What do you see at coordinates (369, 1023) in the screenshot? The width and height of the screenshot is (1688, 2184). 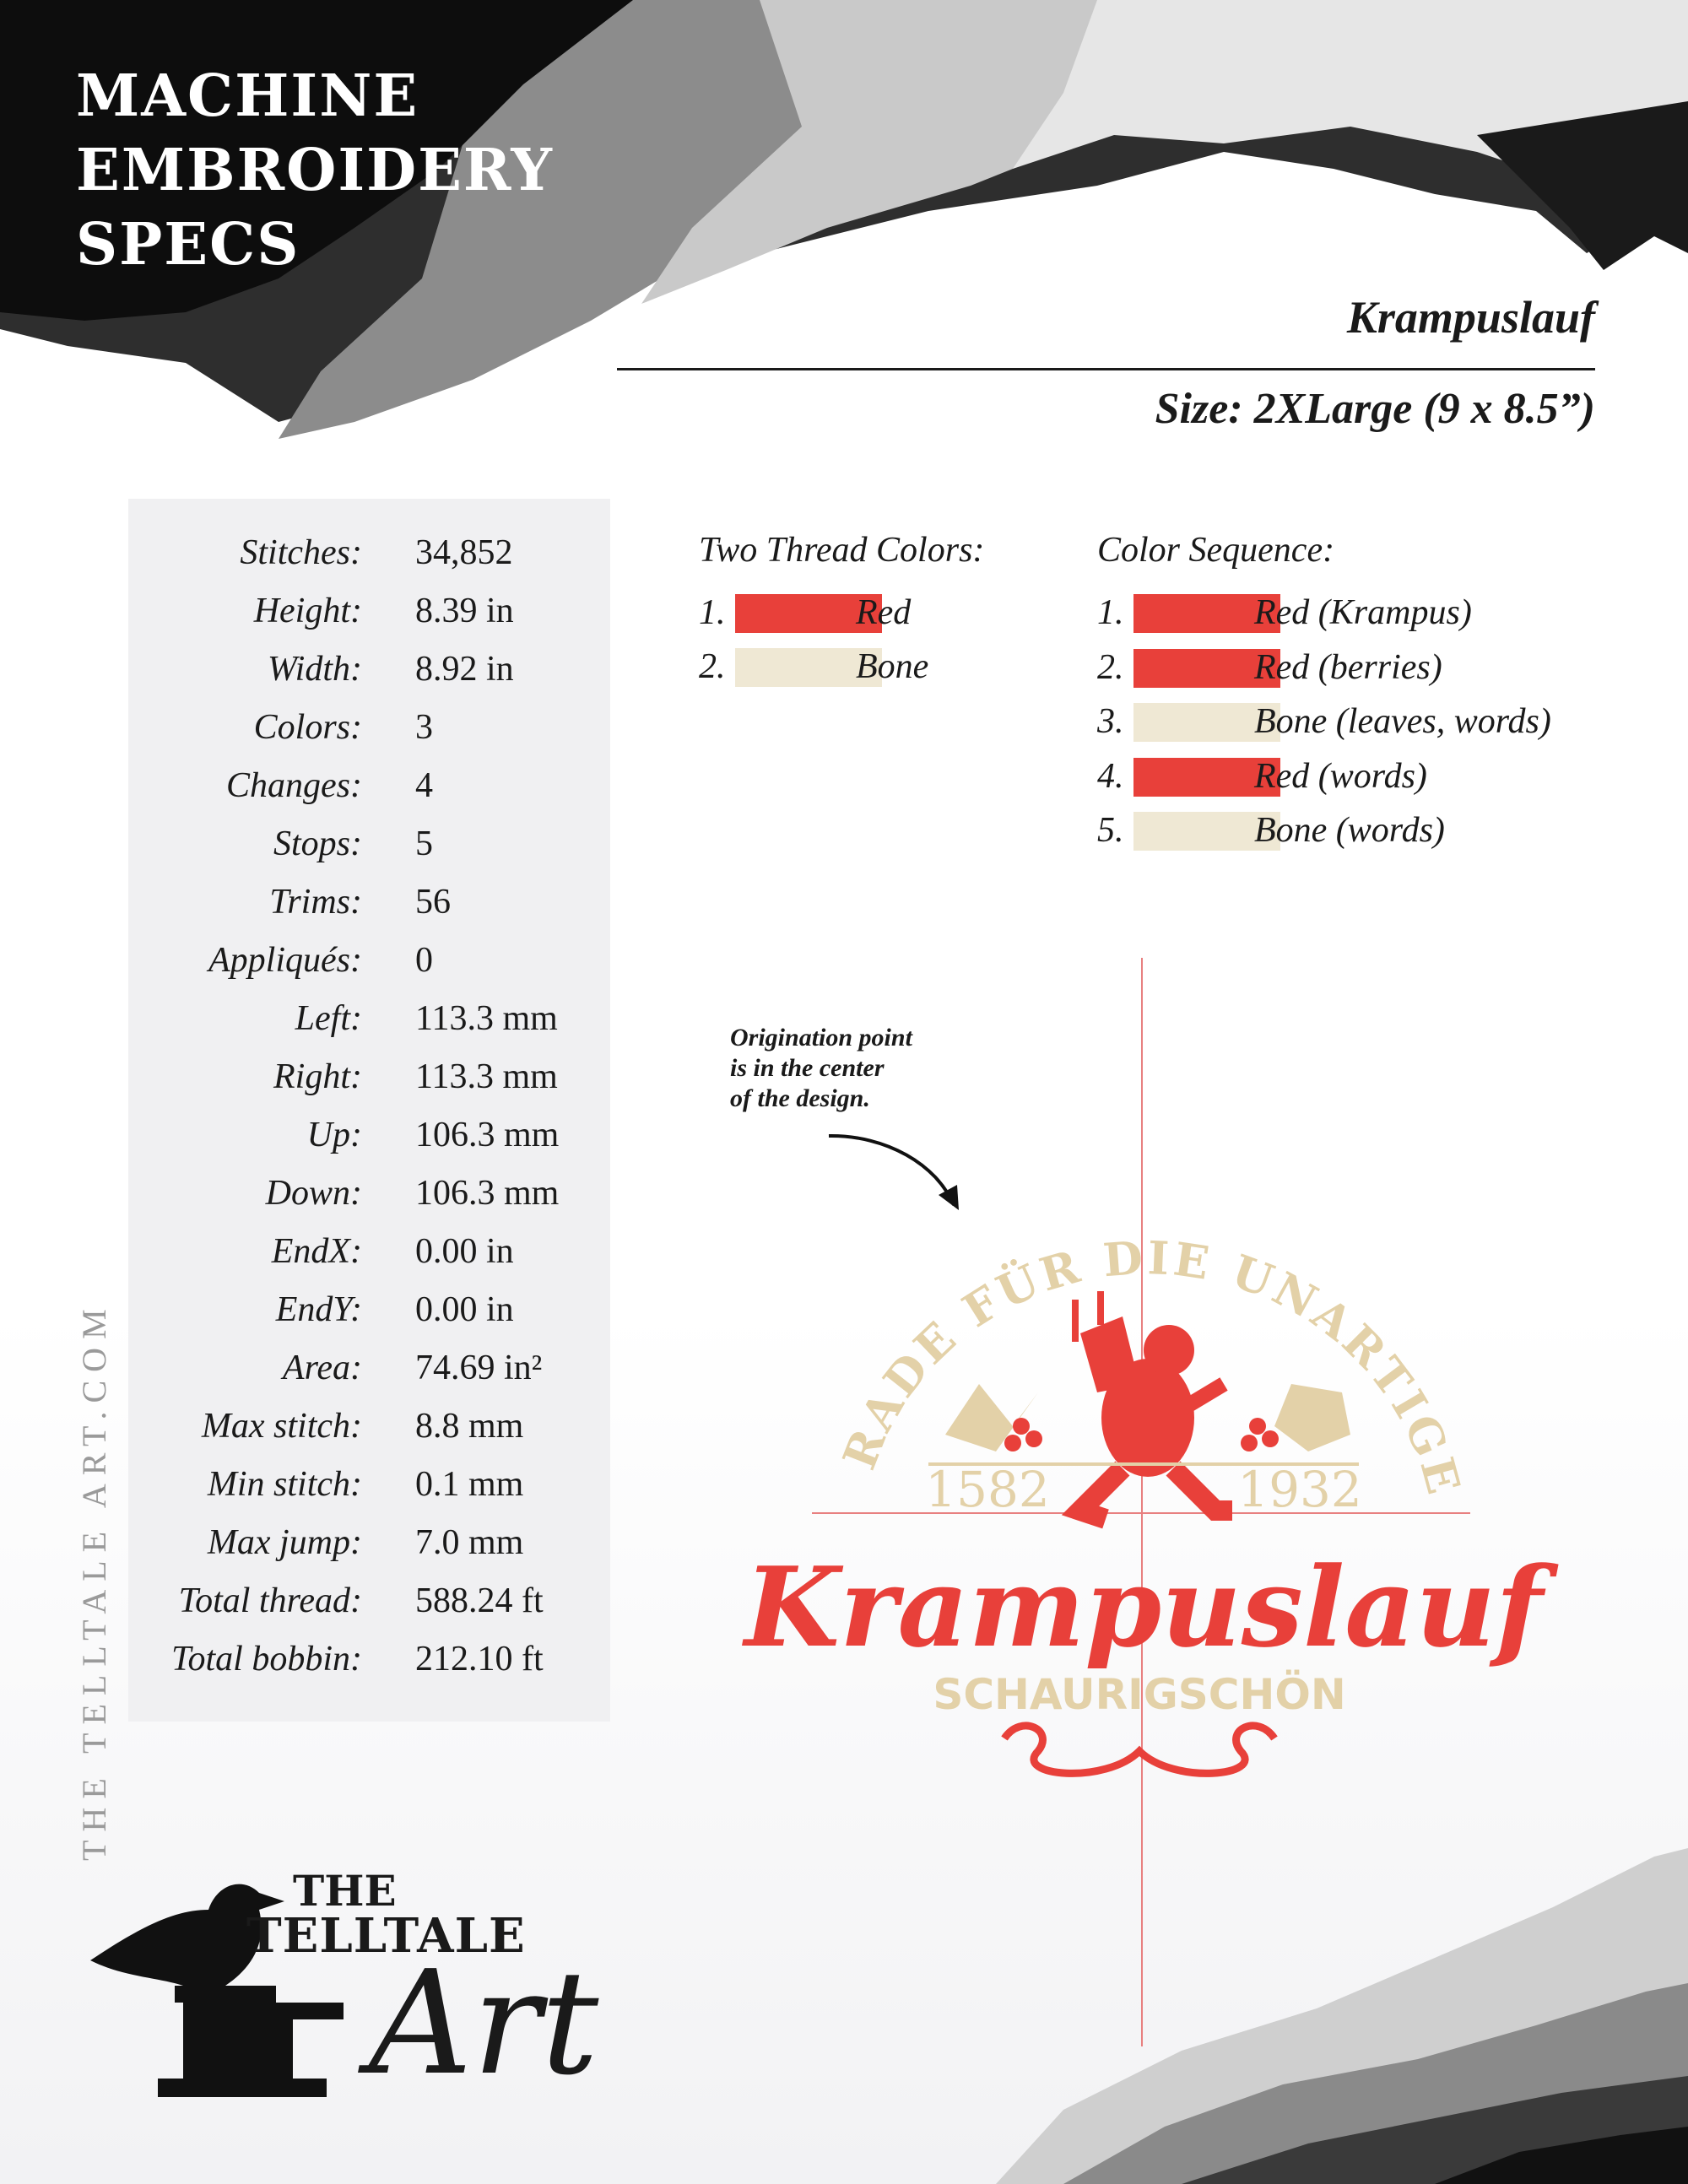 I see `spec-row: Left: 113.3 mm` at bounding box center [369, 1023].